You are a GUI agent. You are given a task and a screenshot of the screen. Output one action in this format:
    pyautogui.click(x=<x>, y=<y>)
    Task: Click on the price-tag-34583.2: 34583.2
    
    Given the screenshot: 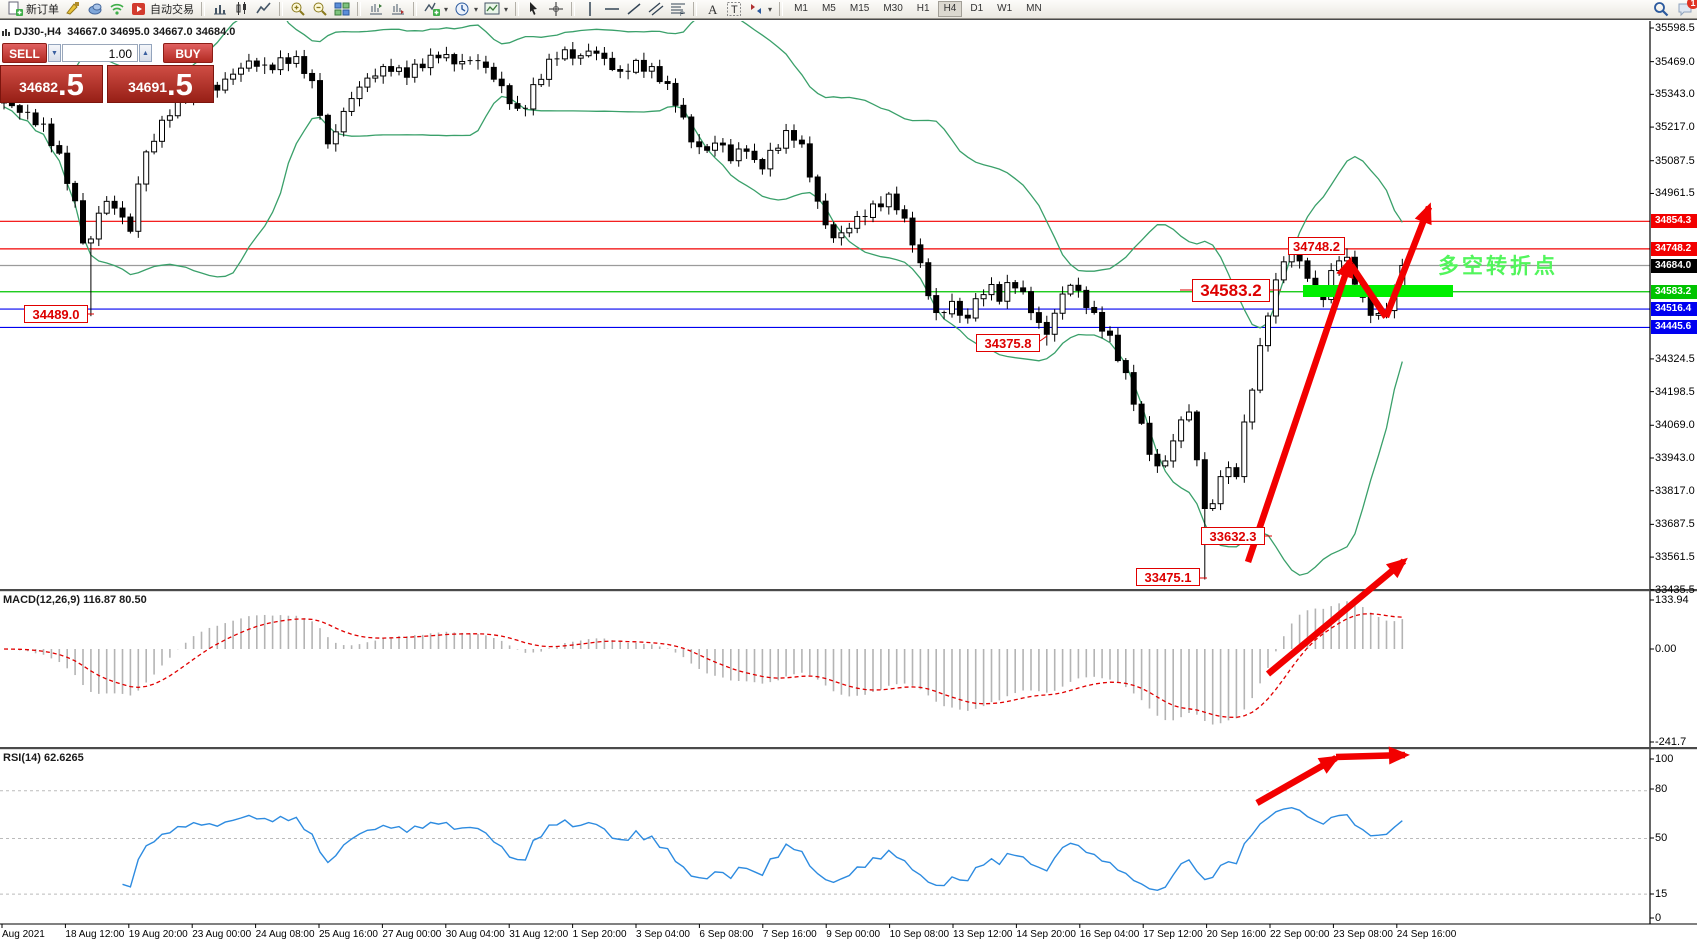 What is the action you would take?
    pyautogui.click(x=1231, y=290)
    